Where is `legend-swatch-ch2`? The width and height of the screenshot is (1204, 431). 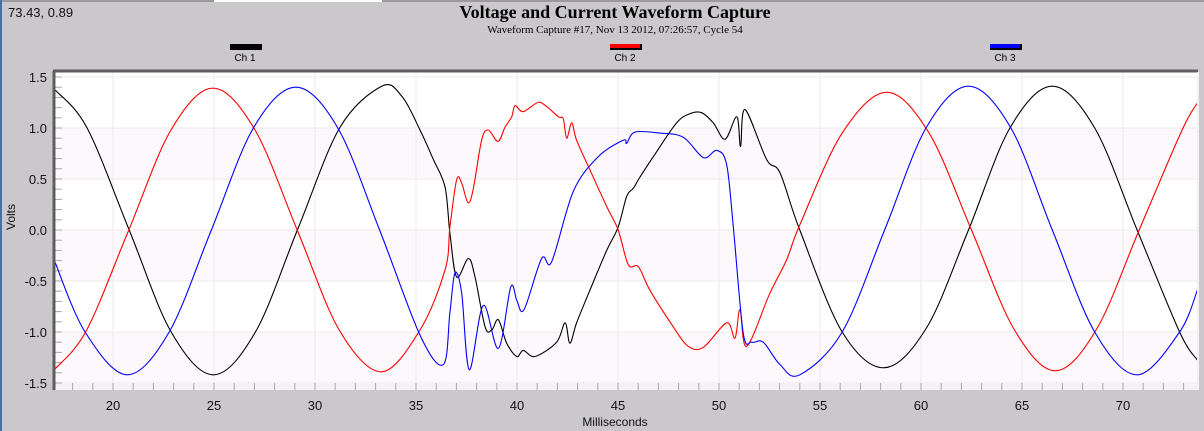
legend-swatch-ch2 is located at coordinates (626, 47).